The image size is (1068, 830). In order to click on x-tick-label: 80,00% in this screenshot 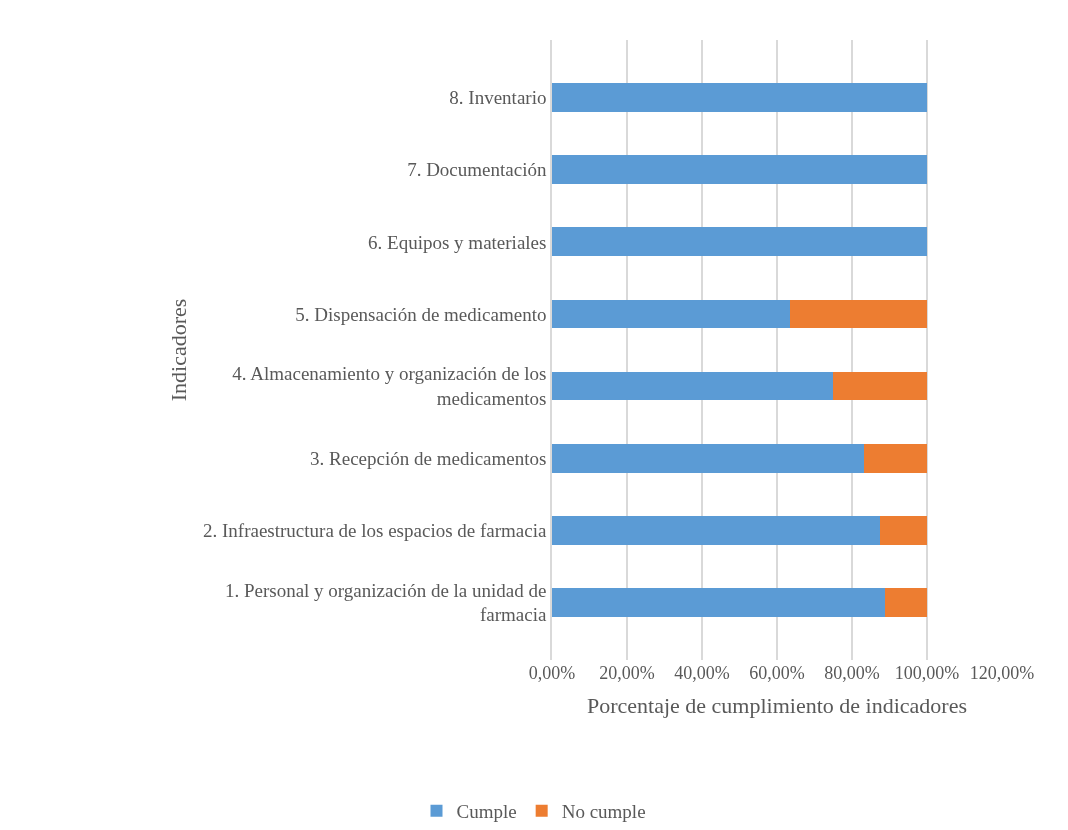, I will do `click(852, 673)`.